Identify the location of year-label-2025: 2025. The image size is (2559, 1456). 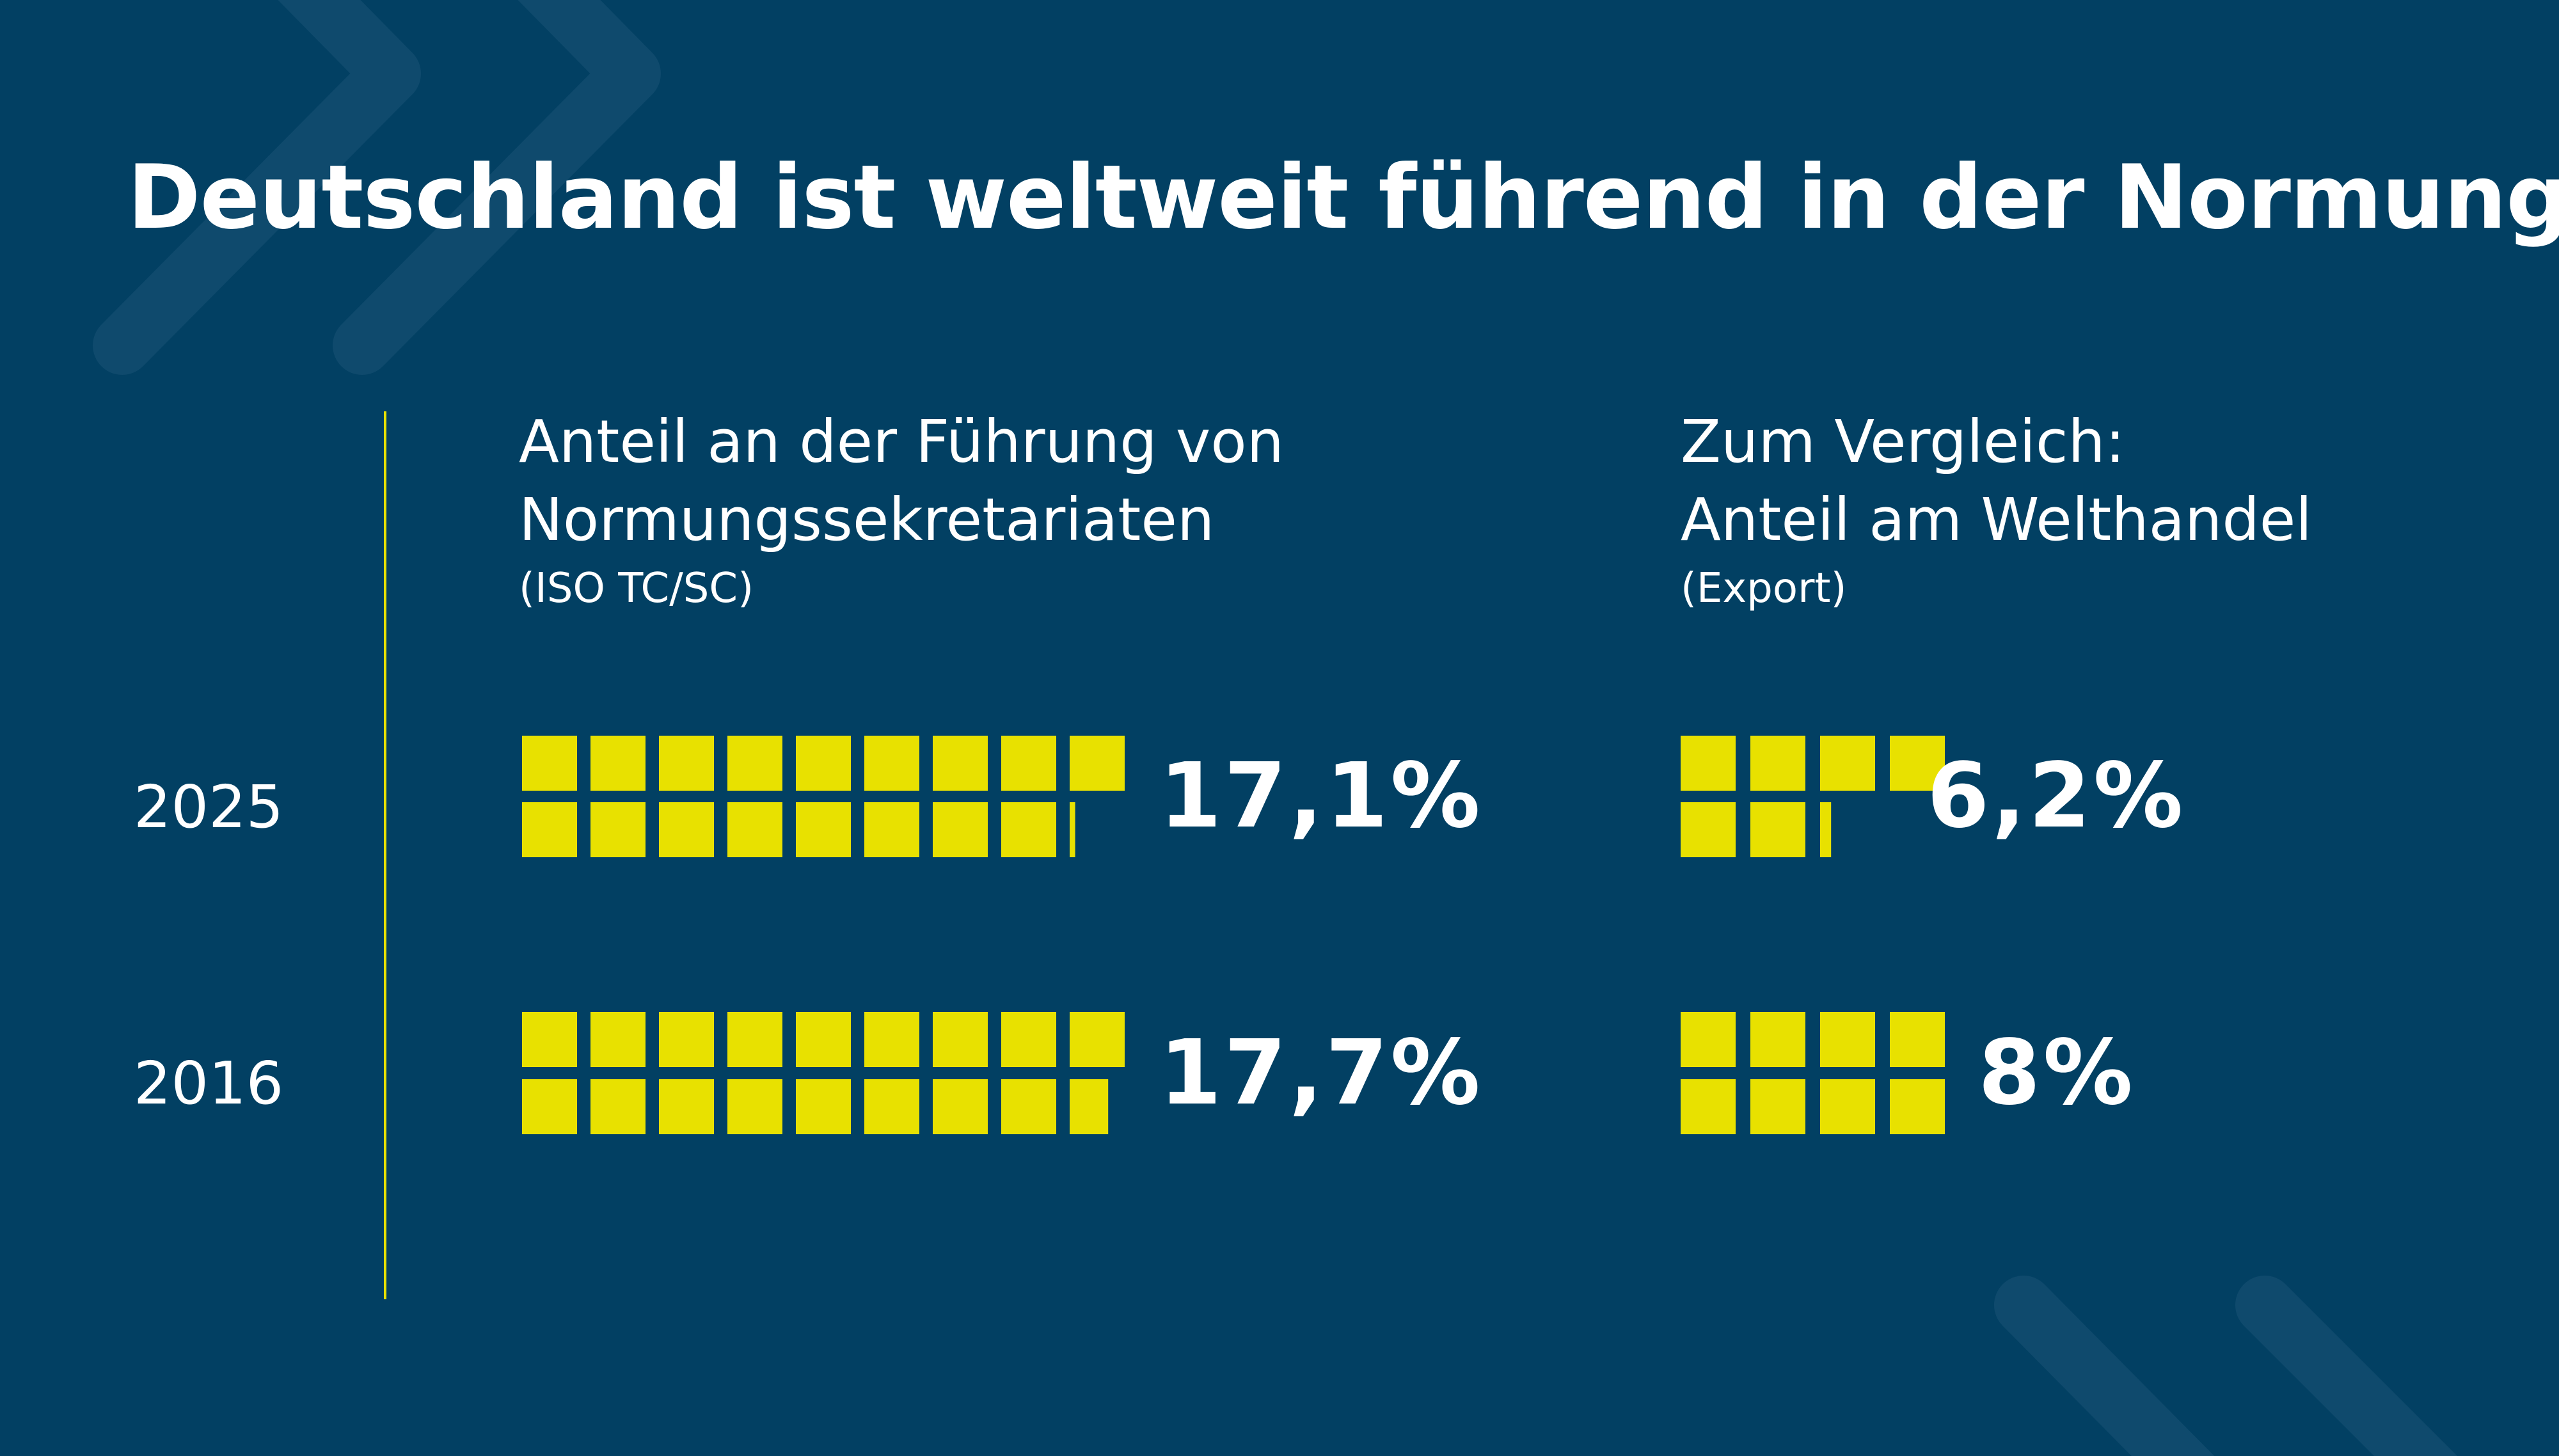
(209, 807).